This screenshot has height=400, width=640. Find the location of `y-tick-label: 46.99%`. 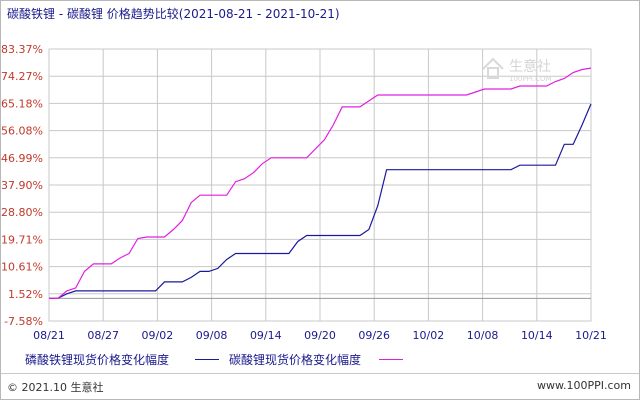

y-tick-label: 46.99% is located at coordinates (22, 158).